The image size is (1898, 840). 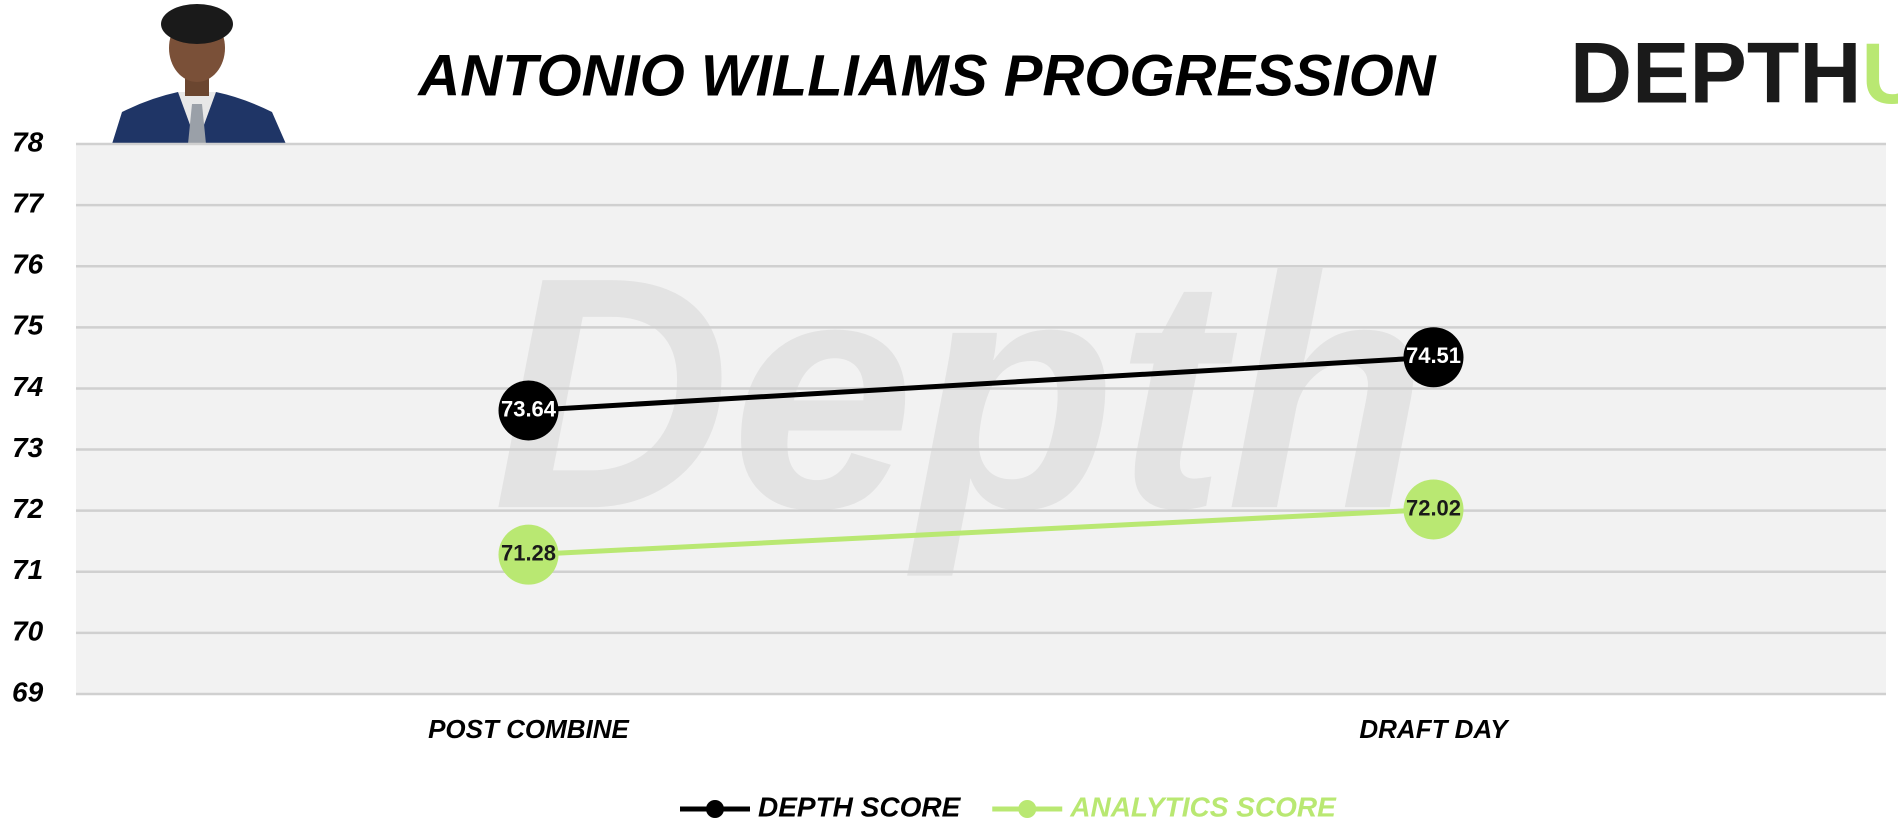 What do you see at coordinates (28, 508) in the screenshot?
I see `y-tick-label: 72` at bounding box center [28, 508].